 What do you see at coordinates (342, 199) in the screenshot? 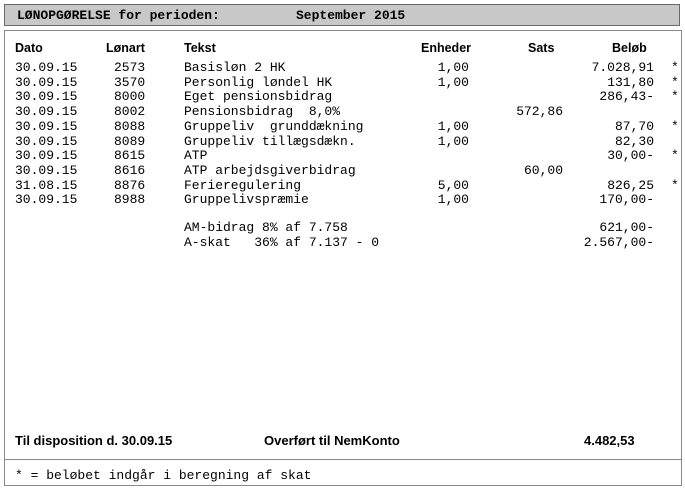
I see `table-row: 30.09.15 8988 Gruppelivspræmie 1,00 170,00-` at bounding box center [342, 199].